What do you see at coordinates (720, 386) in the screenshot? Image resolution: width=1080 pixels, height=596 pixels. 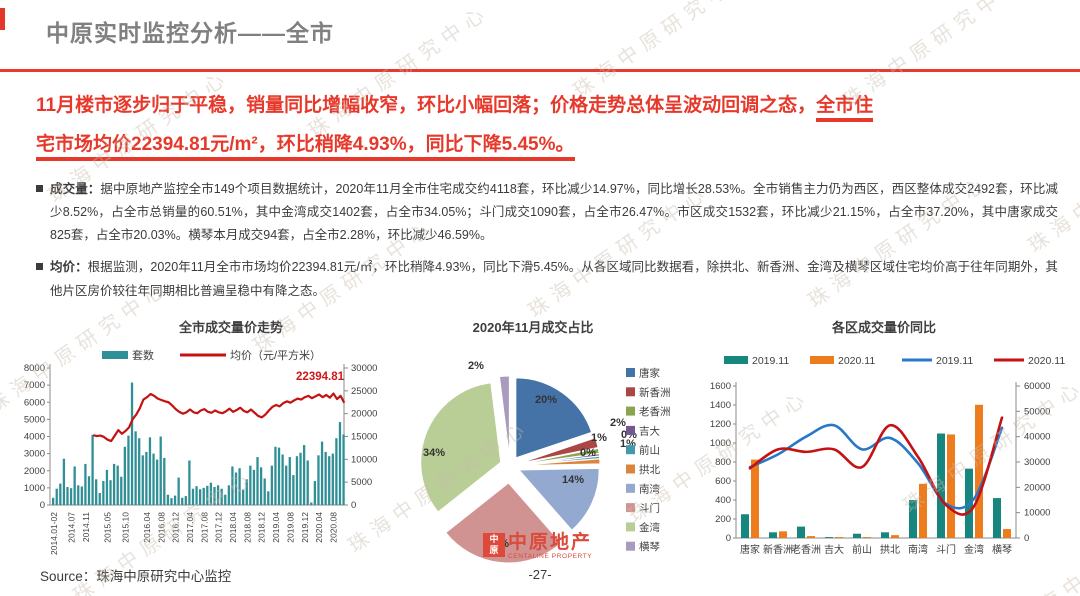 I see `svg-text: 1600` at bounding box center [720, 386].